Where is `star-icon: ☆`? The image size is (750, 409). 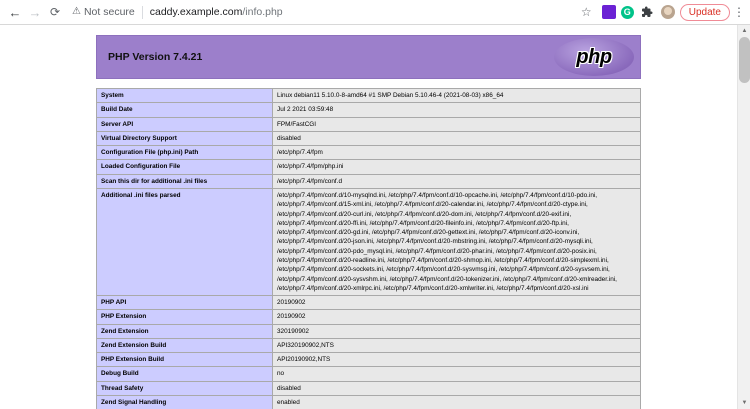
star-icon: ☆ is located at coordinates (586, 12).